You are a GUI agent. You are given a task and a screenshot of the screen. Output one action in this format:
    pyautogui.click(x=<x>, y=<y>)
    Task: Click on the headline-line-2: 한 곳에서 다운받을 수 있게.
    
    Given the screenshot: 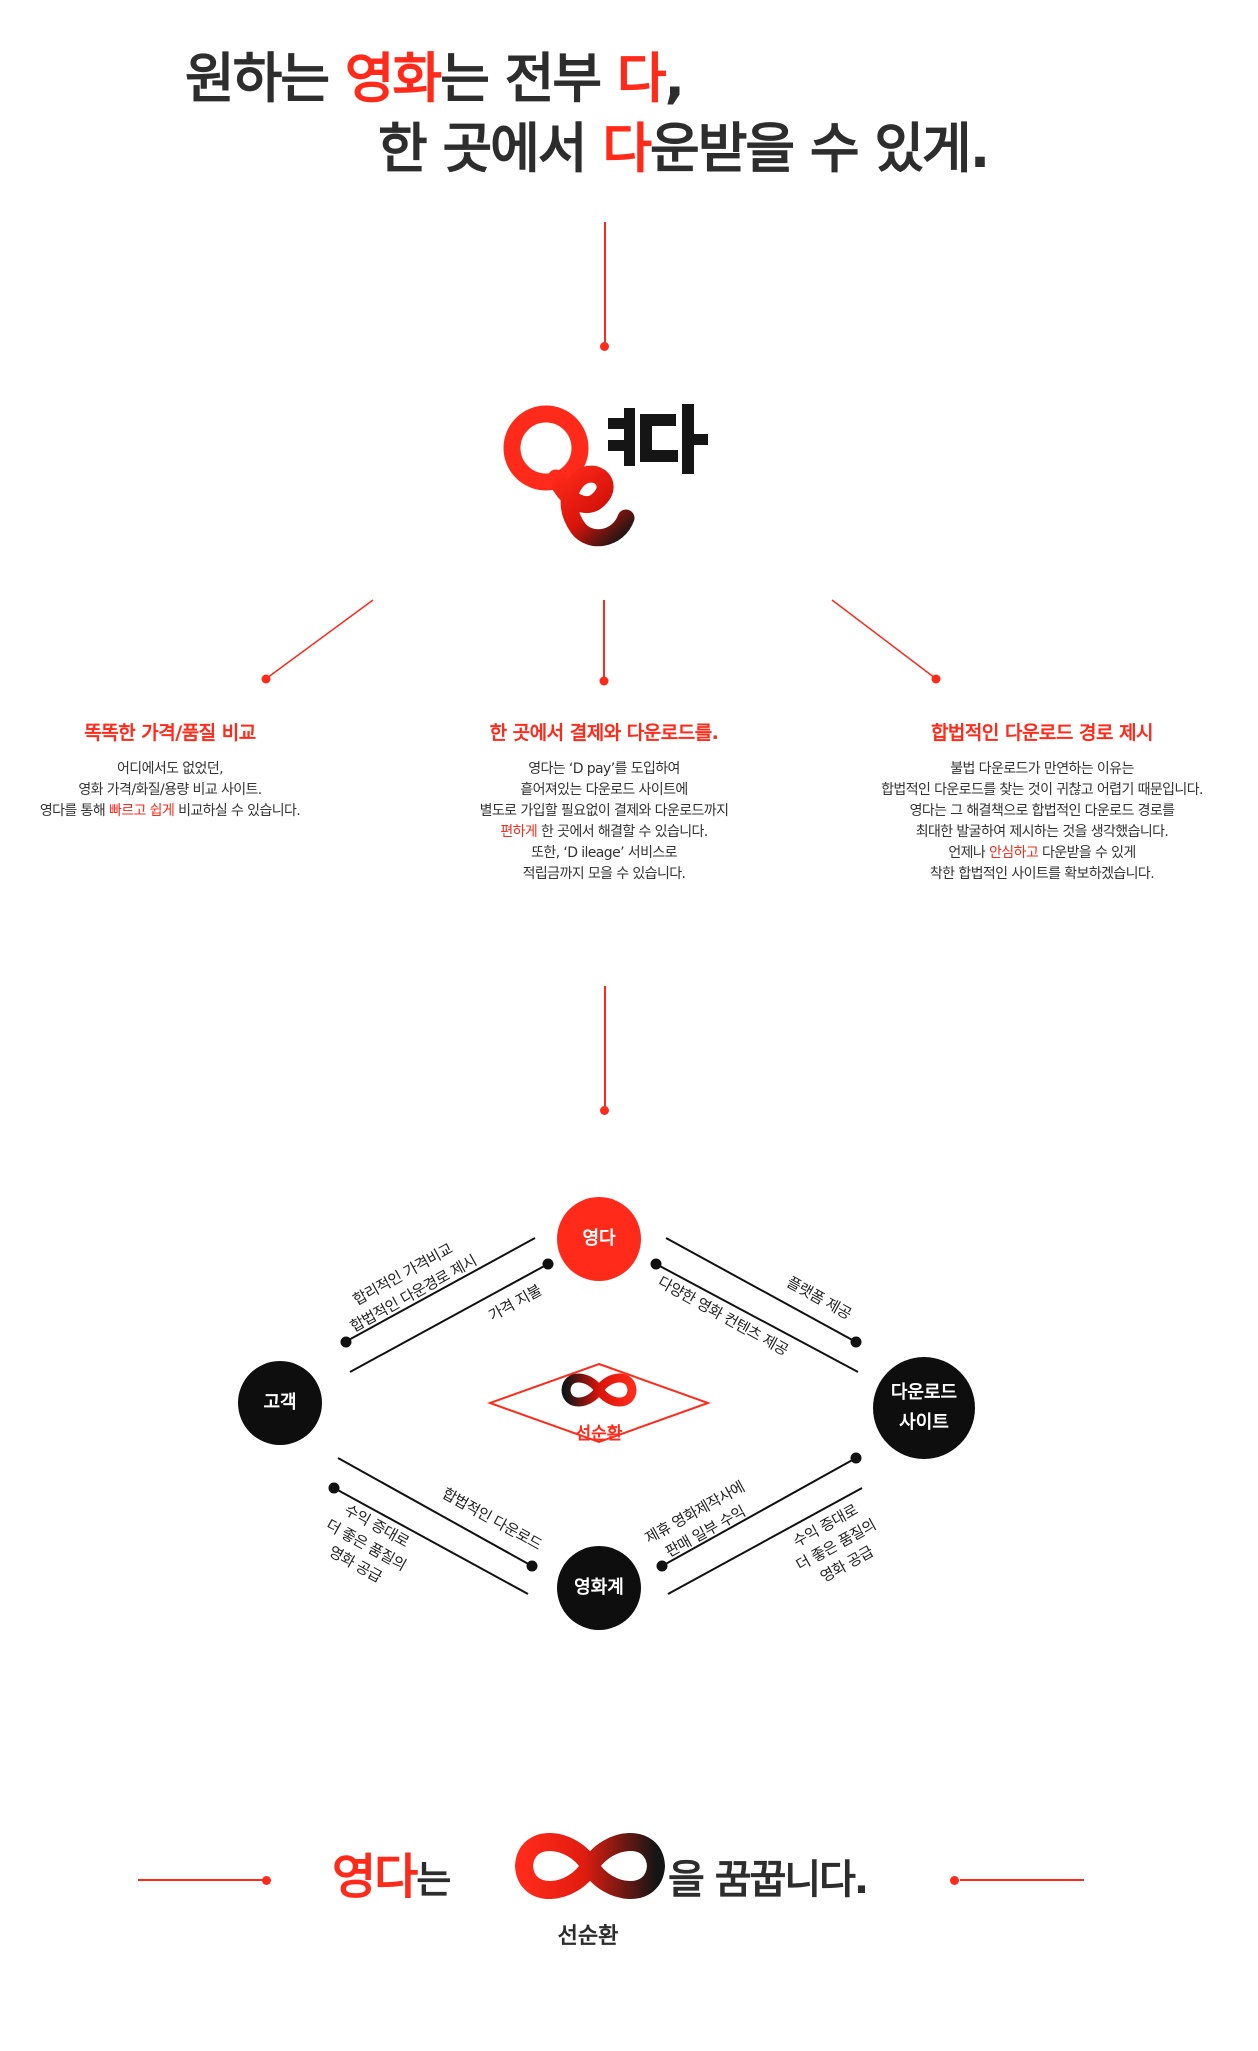 What is the action you would take?
    pyautogui.click(x=684, y=149)
    